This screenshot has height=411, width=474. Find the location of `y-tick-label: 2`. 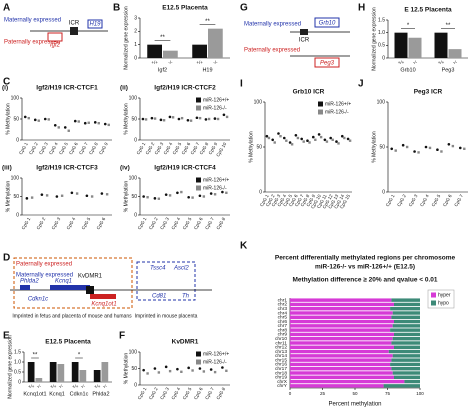

y-tick-label: 2 is located at coordinates (135, 32).